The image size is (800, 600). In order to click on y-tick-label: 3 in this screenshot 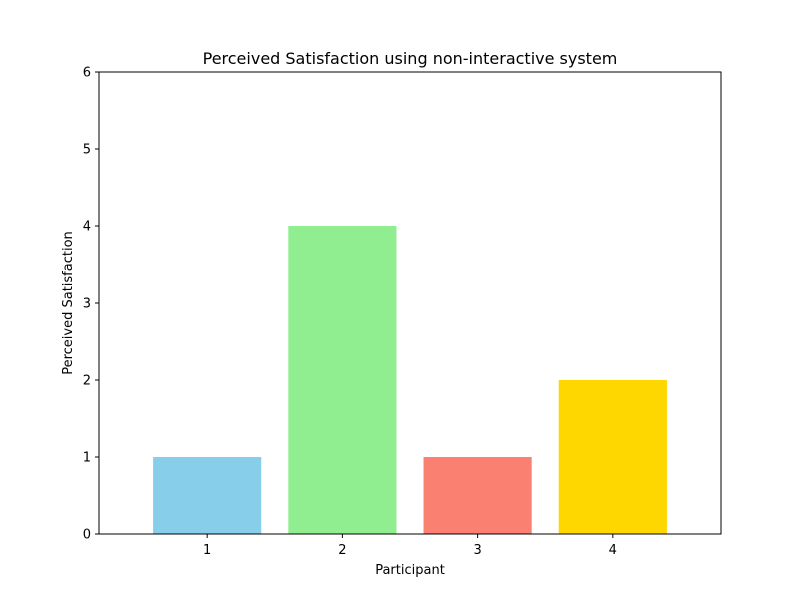, I will do `click(87, 304)`.